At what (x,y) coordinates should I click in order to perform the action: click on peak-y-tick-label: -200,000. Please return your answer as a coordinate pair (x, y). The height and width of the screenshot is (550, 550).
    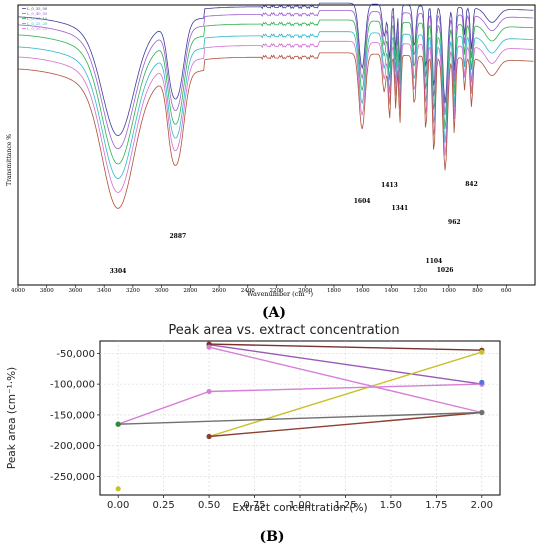
    Looking at the image, I should click on (72, 446).